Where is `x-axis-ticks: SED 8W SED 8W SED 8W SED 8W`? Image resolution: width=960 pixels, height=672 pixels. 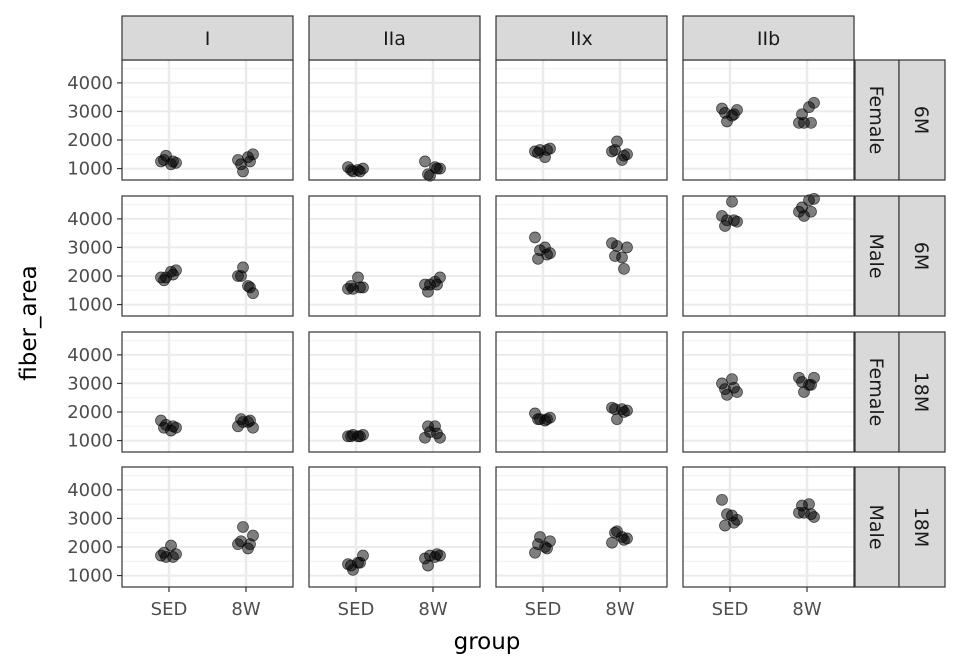
x-axis-ticks: SED 8W SED 8W SED 8W SED 8W is located at coordinates (486, 603).